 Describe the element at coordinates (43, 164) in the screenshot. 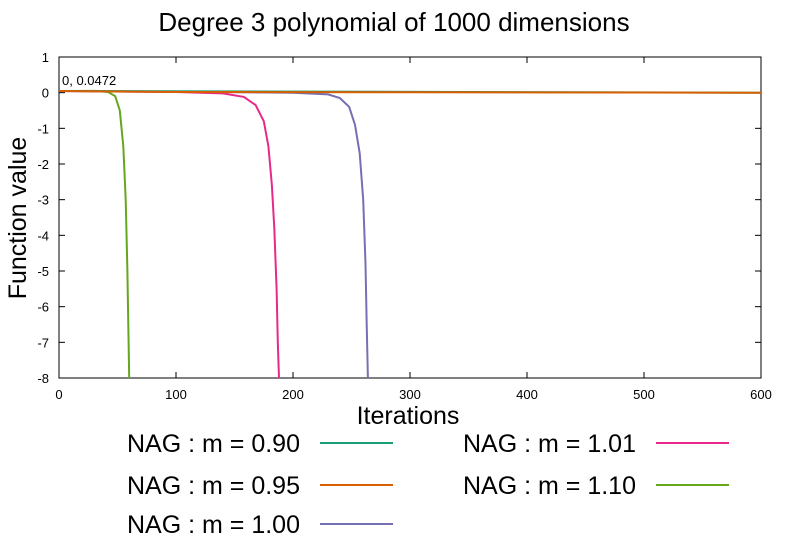

I see `y-tick-label: -2` at that location.